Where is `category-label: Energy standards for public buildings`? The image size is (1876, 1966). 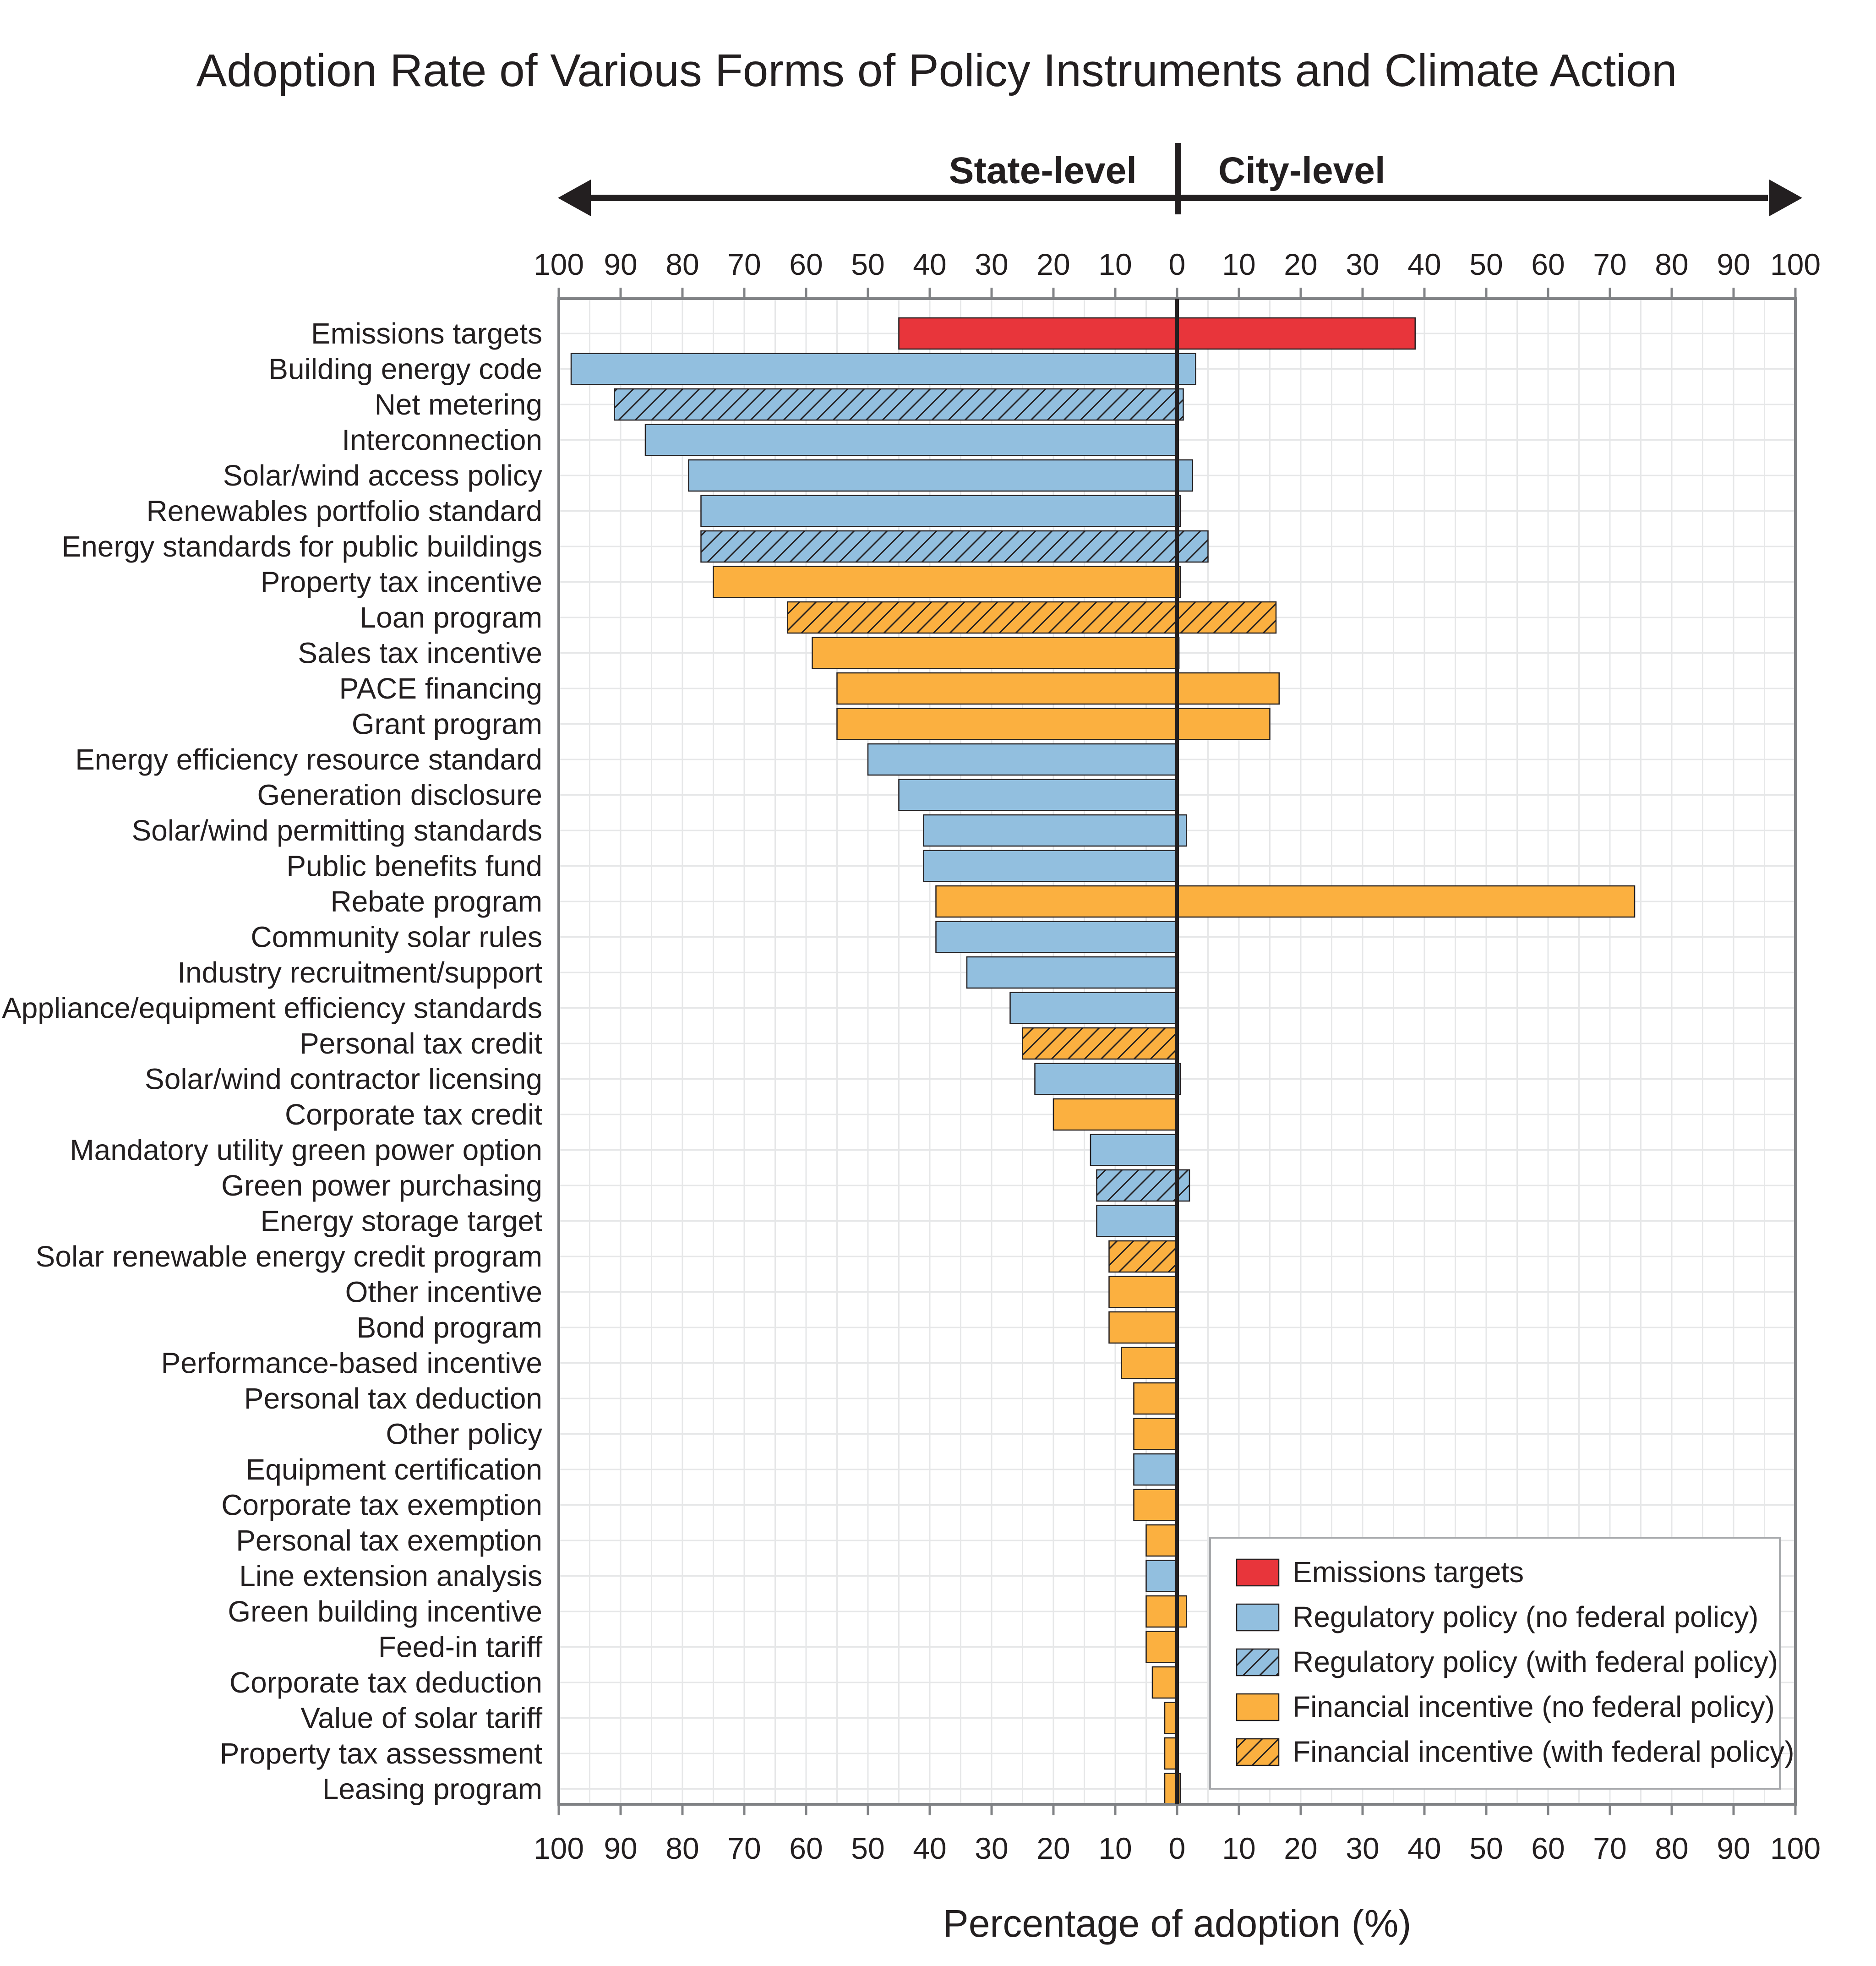
category-label: Energy standards for public buildings is located at coordinates (302, 546).